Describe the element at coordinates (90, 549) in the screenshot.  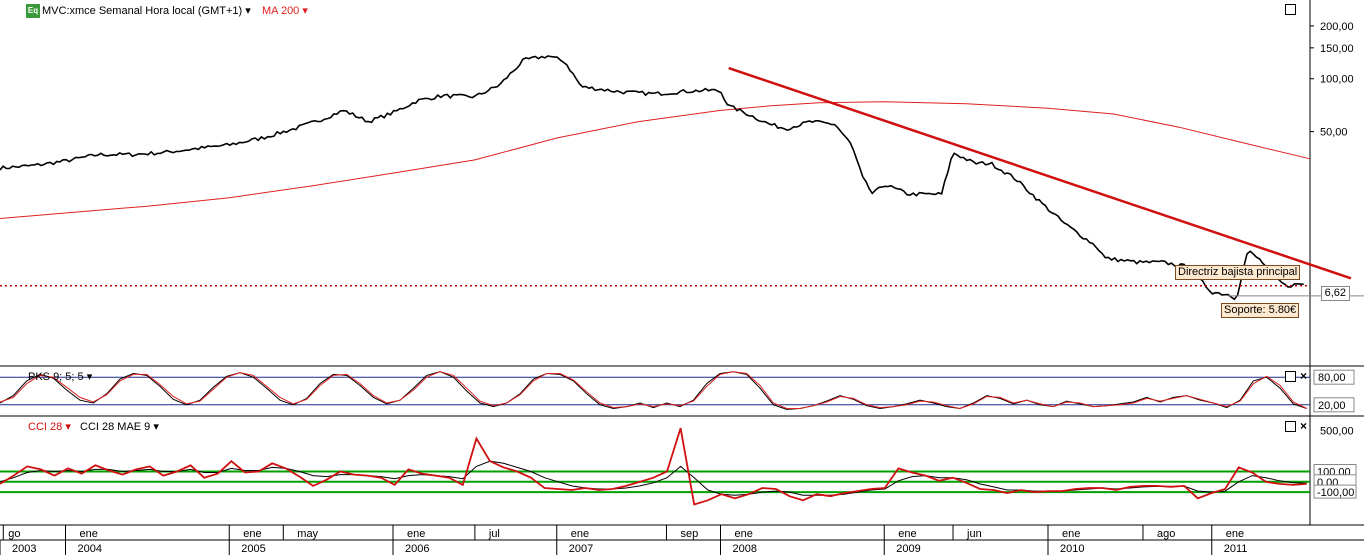
I see `year-label: 2004` at that location.